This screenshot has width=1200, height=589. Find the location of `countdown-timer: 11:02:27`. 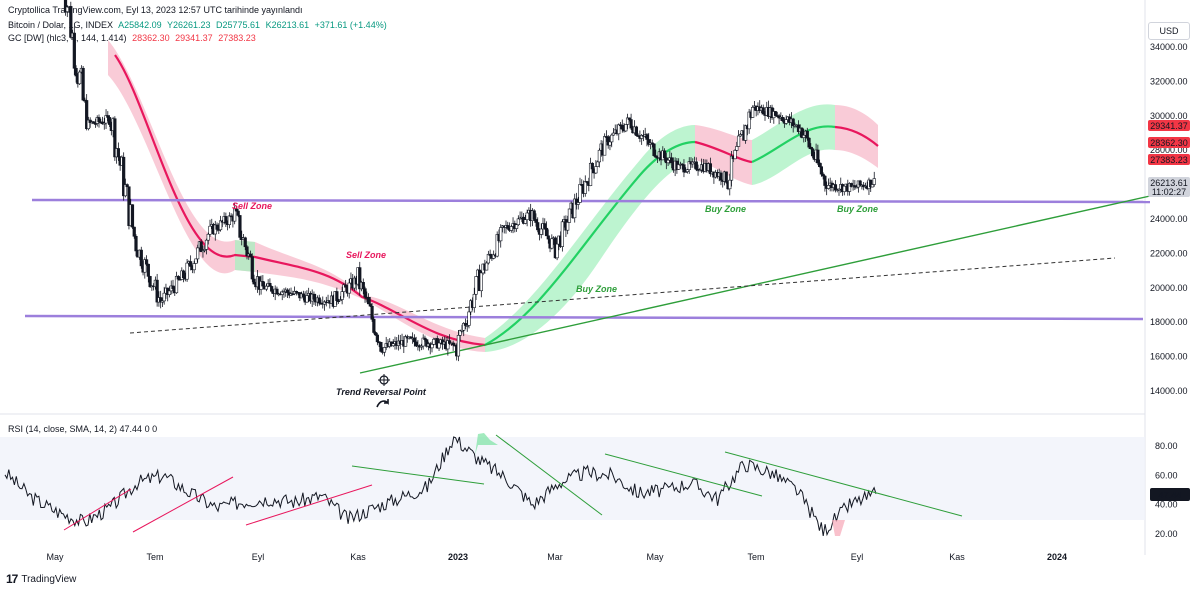

countdown-timer: 11:02:27 is located at coordinates (1169, 192).